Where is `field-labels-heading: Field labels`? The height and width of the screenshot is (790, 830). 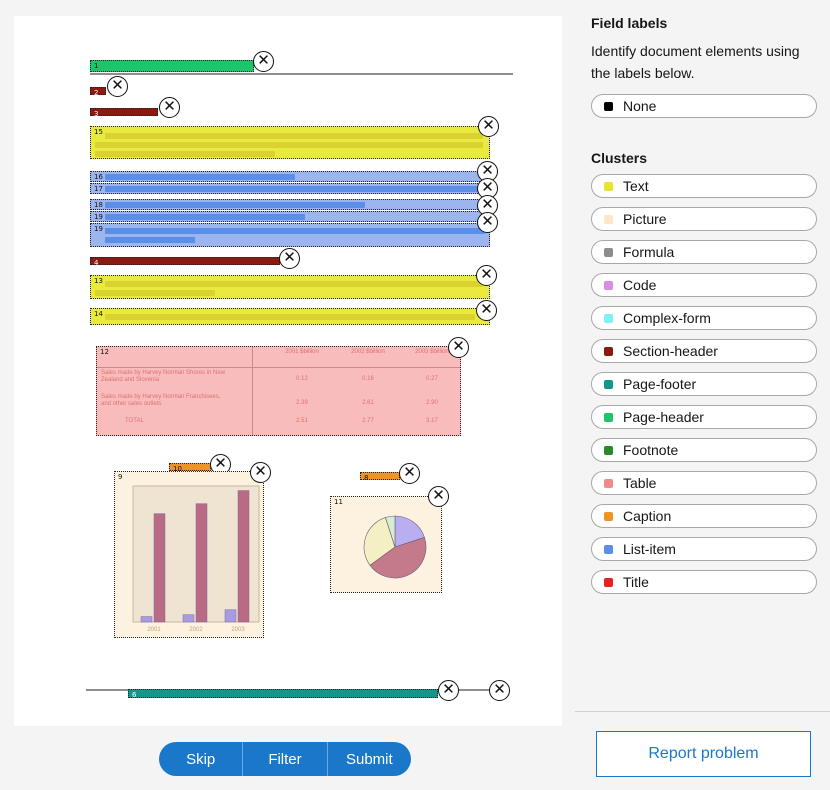 field-labels-heading: Field labels is located at coordinates (629, 23).